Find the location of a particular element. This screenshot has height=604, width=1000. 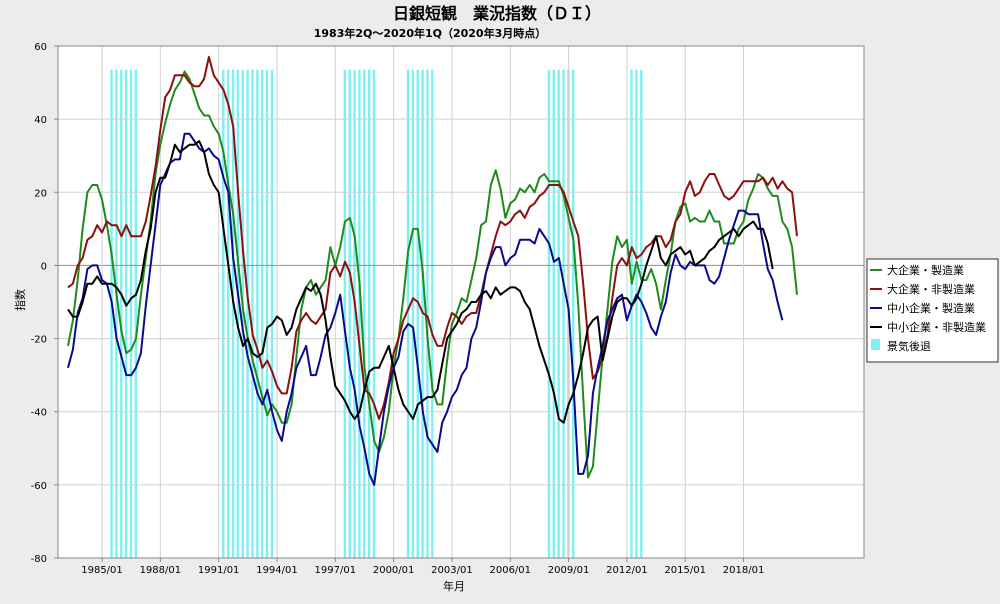

legend-label: 中小企業・非製造業 is located at coordinates (936, 327).